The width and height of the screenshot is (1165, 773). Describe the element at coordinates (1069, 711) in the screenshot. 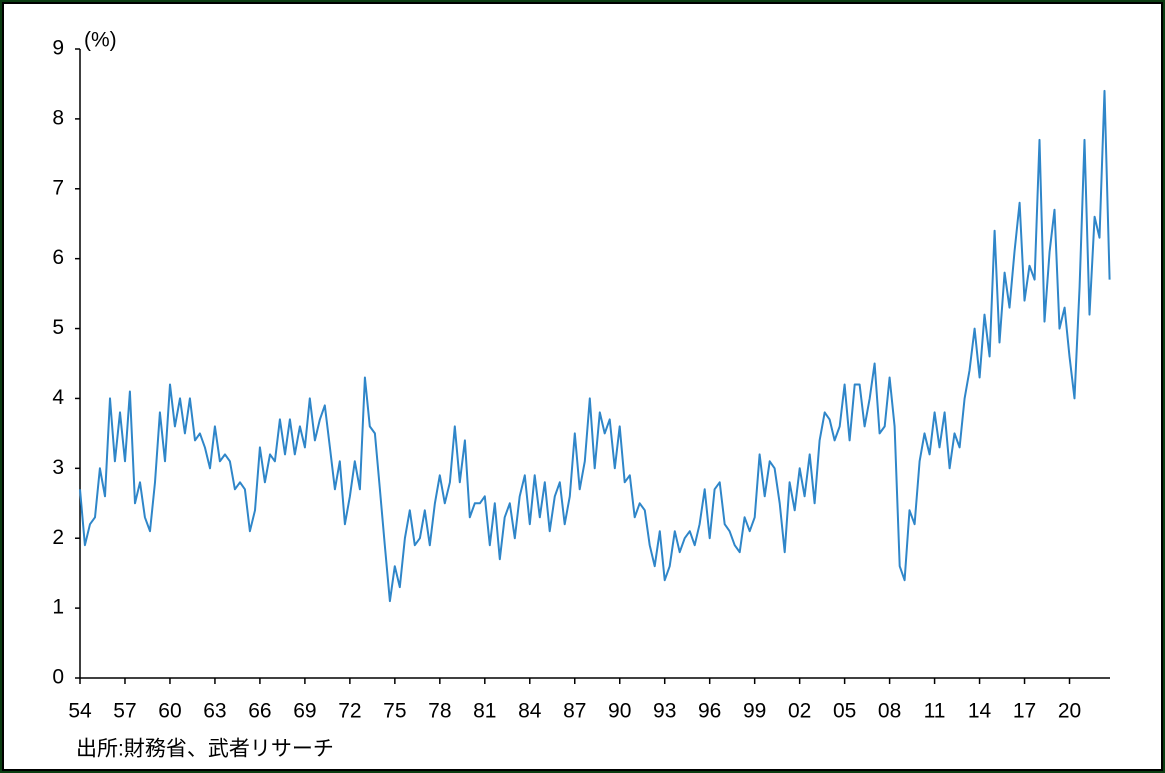

I see `x-tick-label: 20` at that location.